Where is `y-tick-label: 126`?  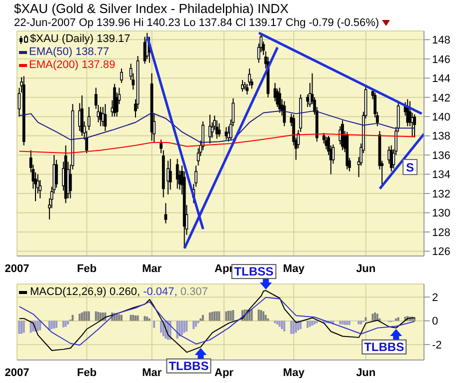
y-tick-label: 126 is located at coordinates (441, 252).